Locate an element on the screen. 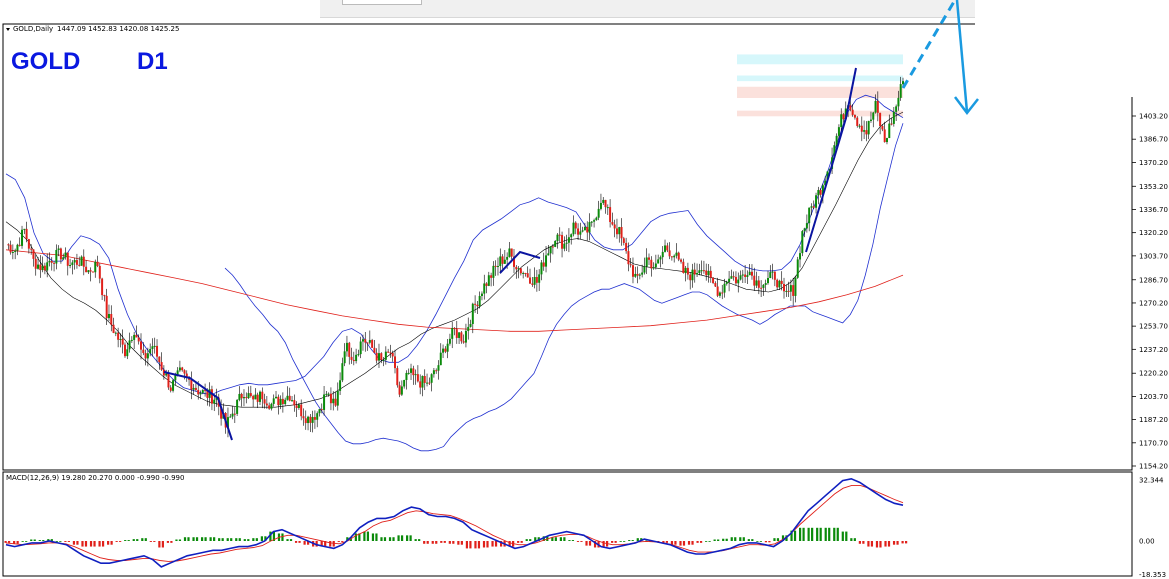  price-tick-label: 1370.20 is located at coordinates (1153, 163).